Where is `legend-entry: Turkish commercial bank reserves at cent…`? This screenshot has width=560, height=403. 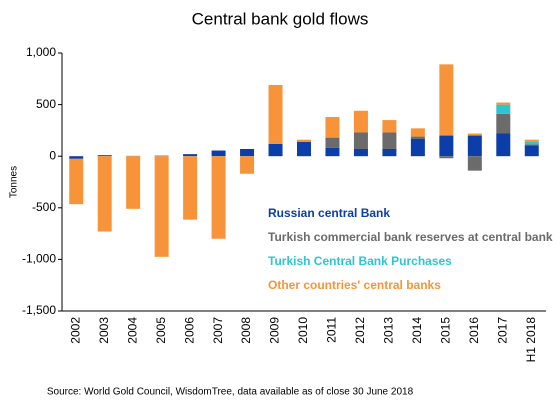 legend-entry: Turkish commercial bank reserves at cent… is located at coordinates (410, 237).